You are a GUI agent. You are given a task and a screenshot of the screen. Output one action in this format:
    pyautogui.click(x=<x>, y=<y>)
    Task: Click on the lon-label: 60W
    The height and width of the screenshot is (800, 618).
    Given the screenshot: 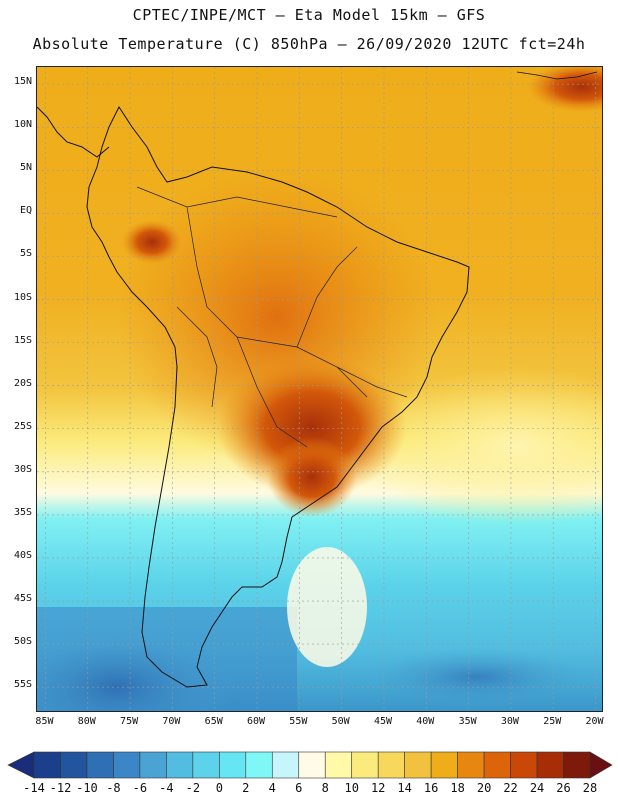 What is the action you would take?
    pyautogui.click(x=256, y=721)
    